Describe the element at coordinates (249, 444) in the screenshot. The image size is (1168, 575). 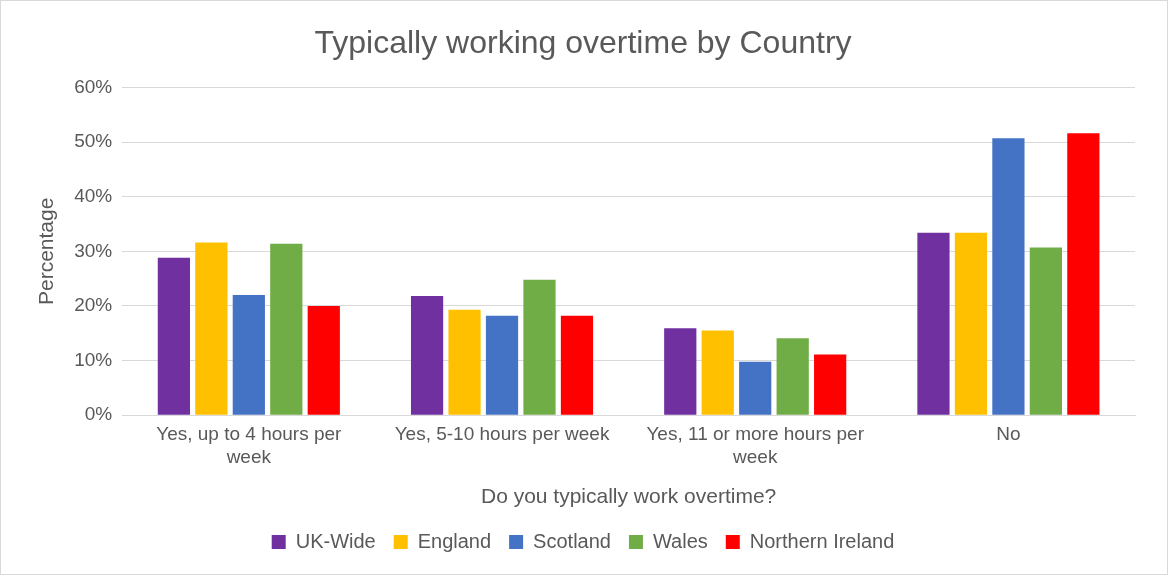
I see `x-tick-label: Yes, up to 4 hours per week` at that location.